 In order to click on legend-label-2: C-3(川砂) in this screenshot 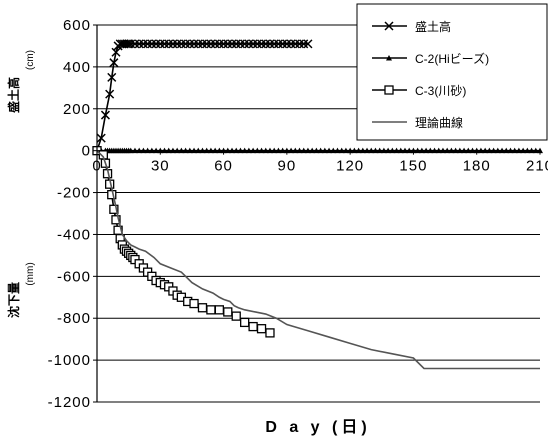, I will do `click(440, 91)`.